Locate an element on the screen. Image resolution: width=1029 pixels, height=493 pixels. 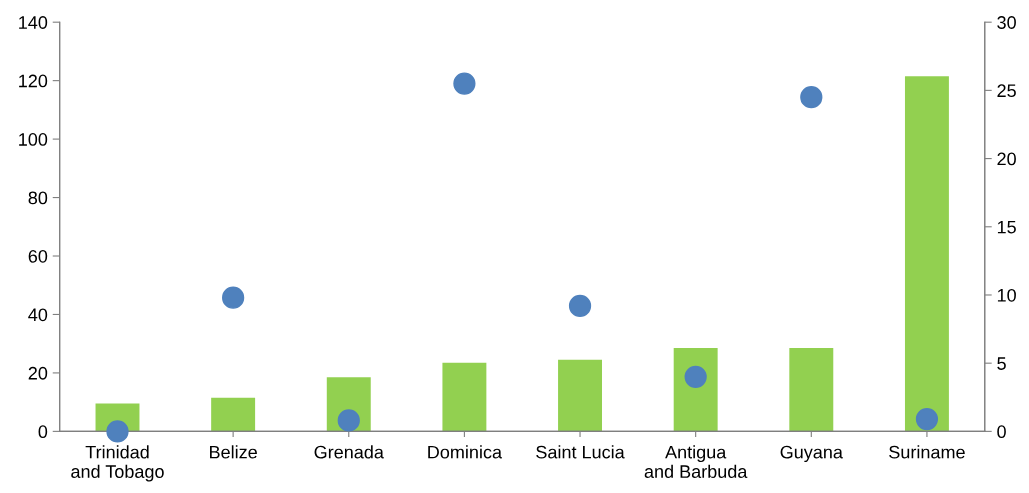
y-tick-label: 100 is located at coordinates (33, 139).